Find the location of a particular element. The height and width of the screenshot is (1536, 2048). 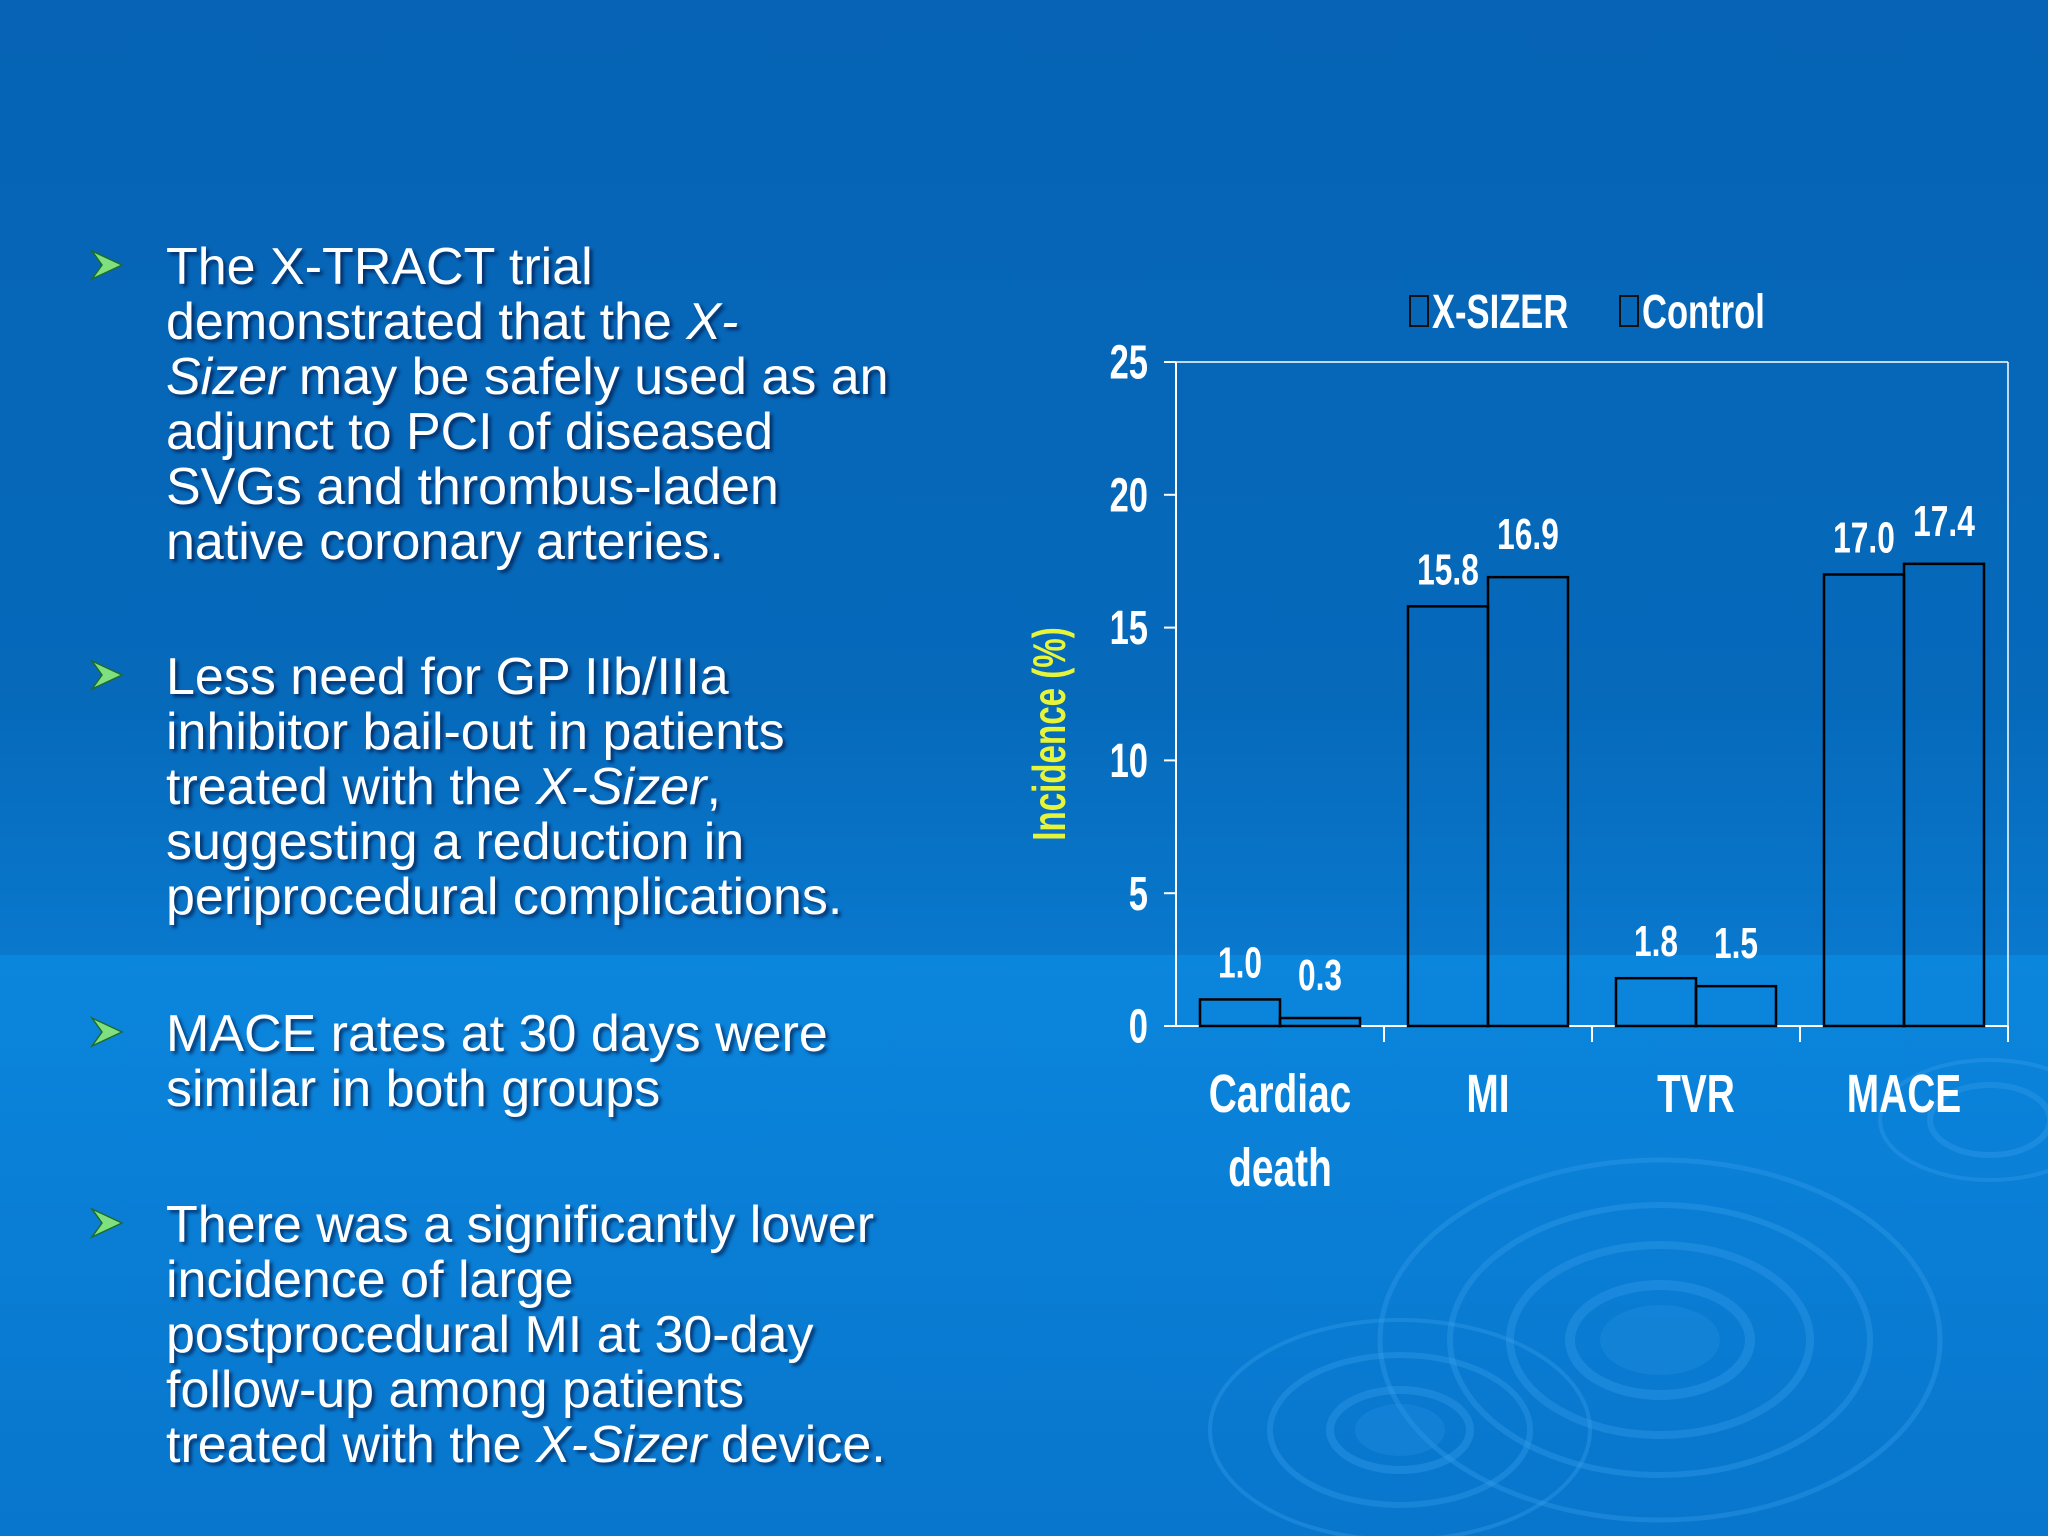

data-label: 17.0 is located at coordinates (1864, 537).